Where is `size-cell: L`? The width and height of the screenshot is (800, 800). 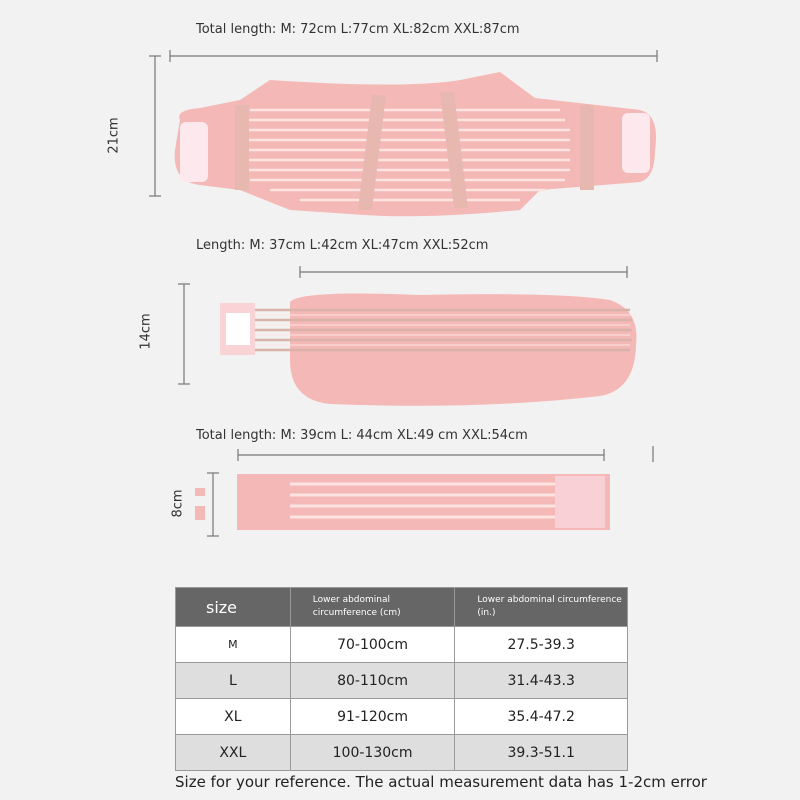 size-cell: L is located at coordinates (233, 680).